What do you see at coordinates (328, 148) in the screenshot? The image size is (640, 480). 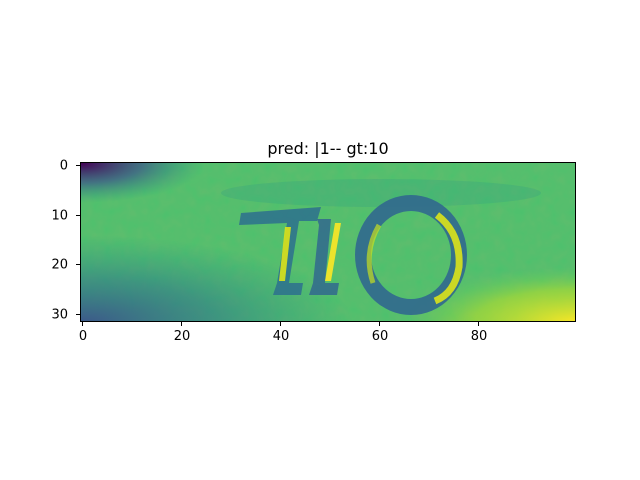 I see `plot-title: pred: |1-- gt:10` at bounding box center [328, 148].